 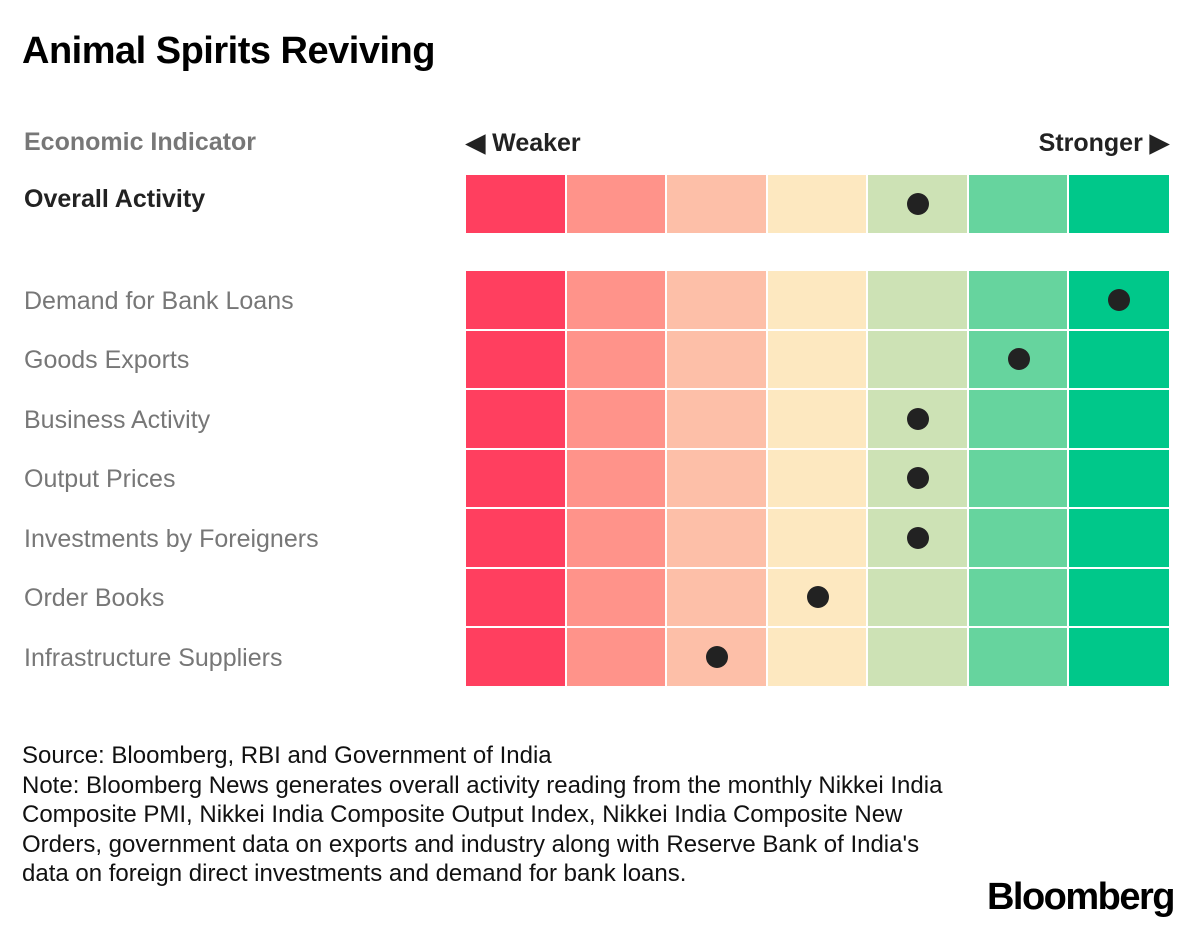 What do you see at coordinates (140, 142) in the screenshot?
I see `indicator-header: Economic Indicator` at bounding box center [140, 142].